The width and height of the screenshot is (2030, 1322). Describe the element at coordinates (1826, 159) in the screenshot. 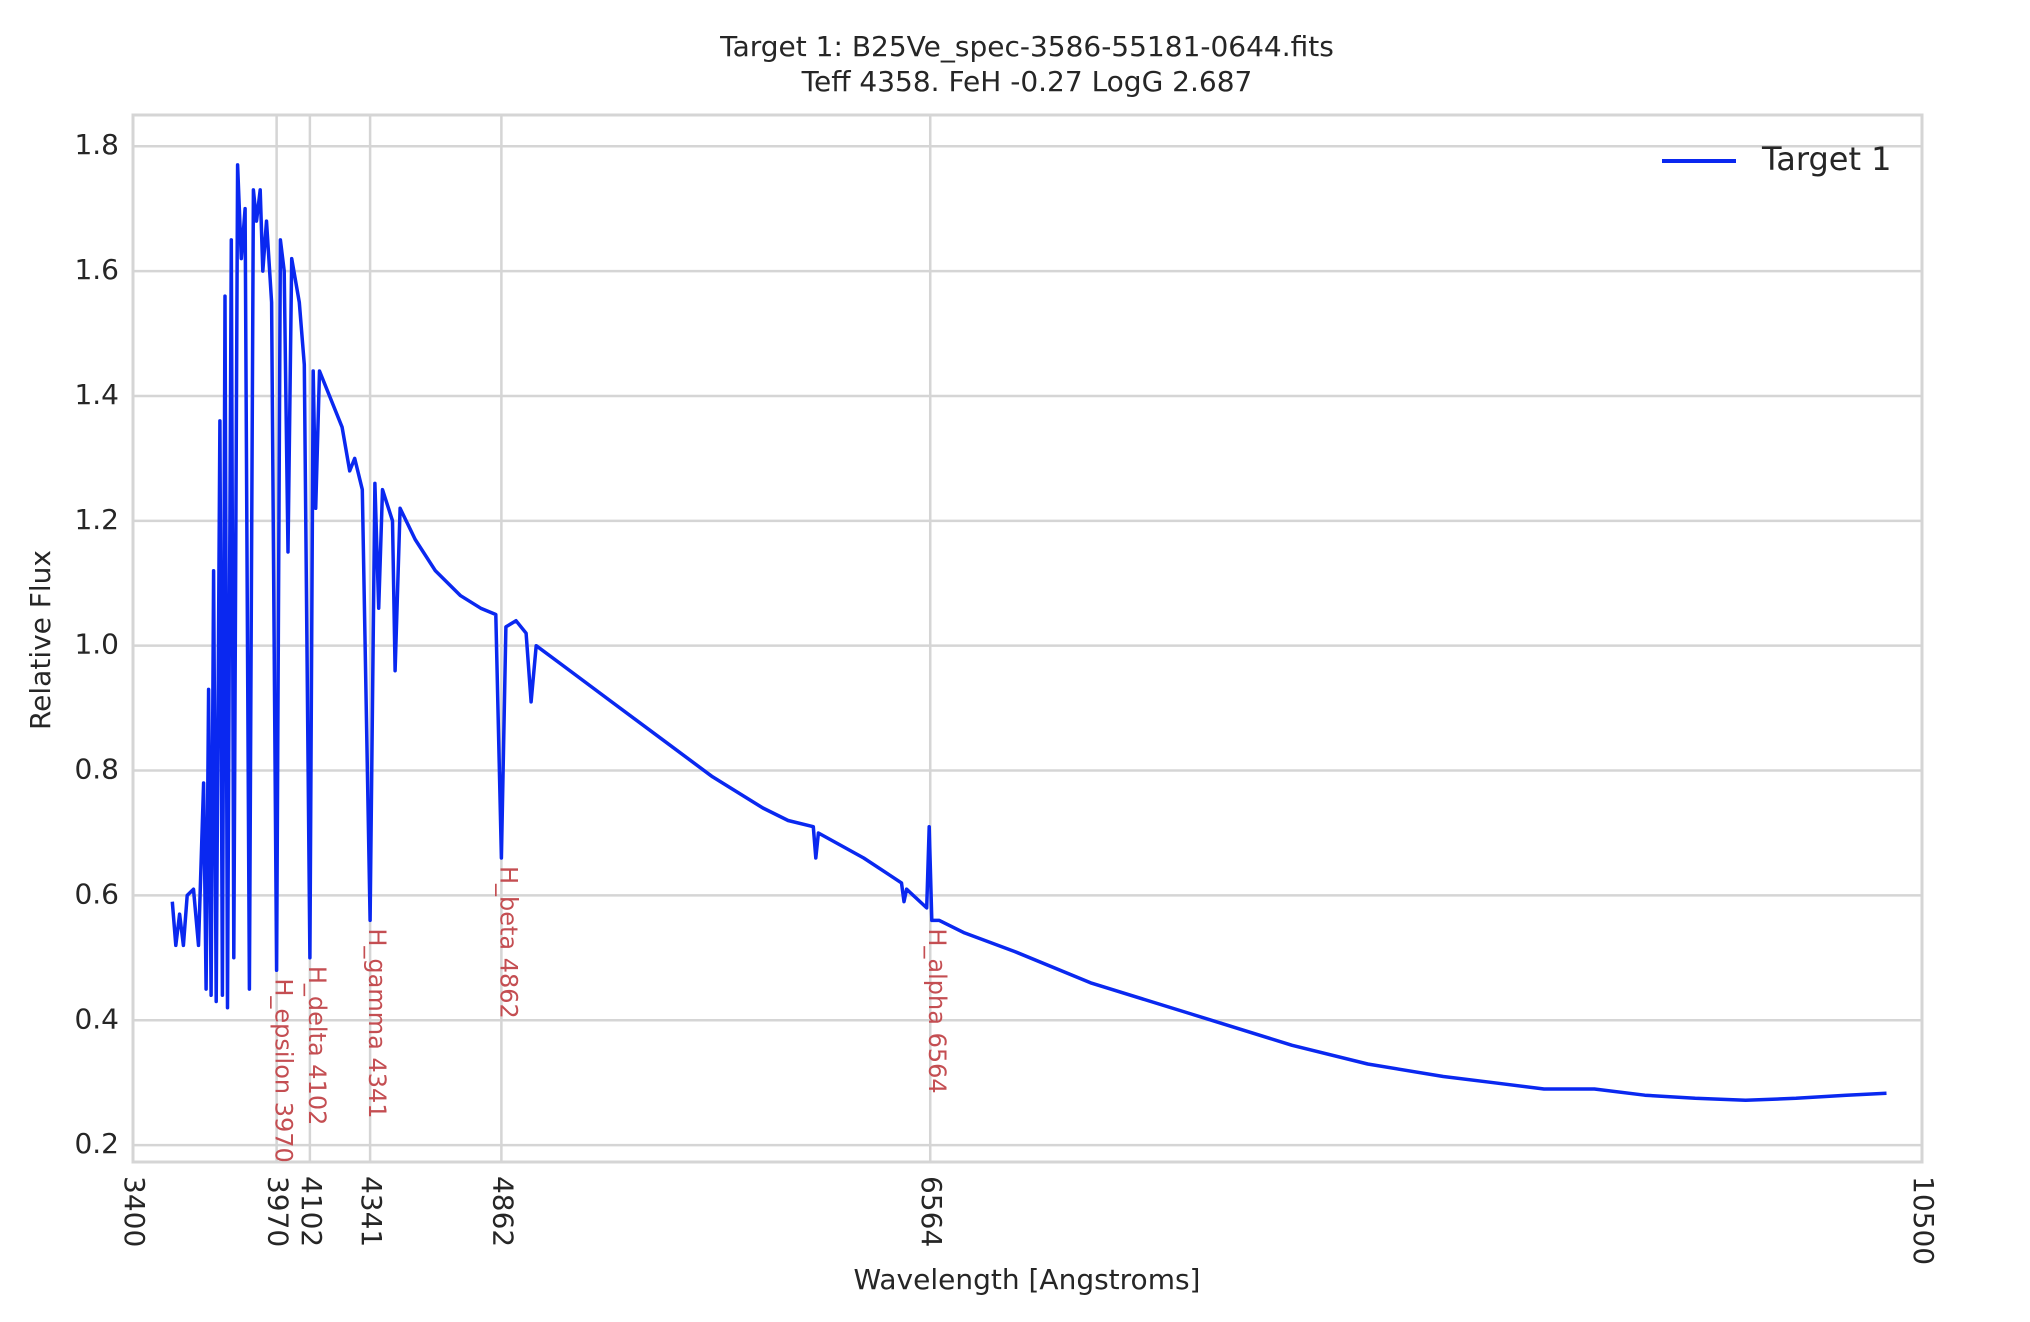

I see `legend-label: Target 1` at that location.